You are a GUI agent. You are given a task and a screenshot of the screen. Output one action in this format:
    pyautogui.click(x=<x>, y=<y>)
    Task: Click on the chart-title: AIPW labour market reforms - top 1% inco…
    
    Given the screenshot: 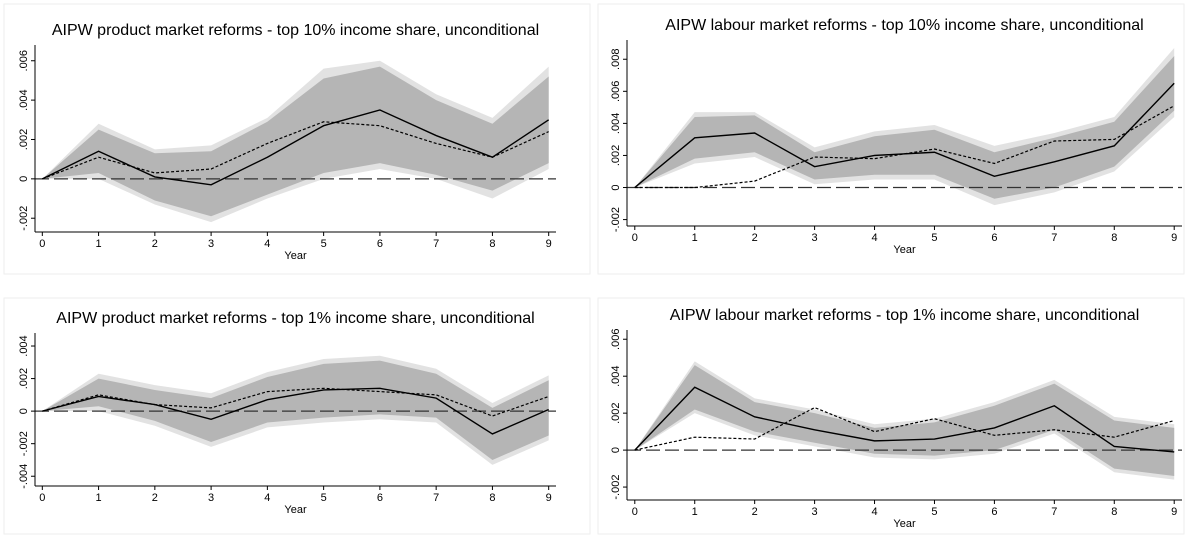 What is the action you would take?
    pyautogui.click(x=905, y=315)
    